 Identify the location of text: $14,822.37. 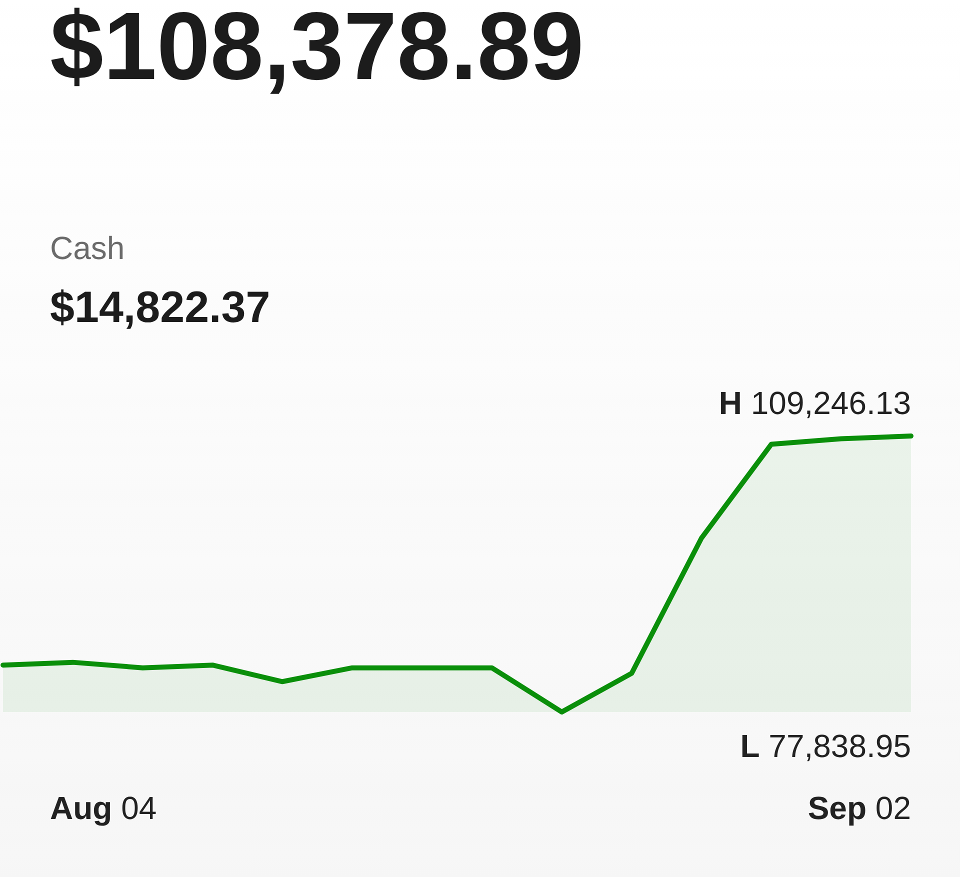
(160, 308).